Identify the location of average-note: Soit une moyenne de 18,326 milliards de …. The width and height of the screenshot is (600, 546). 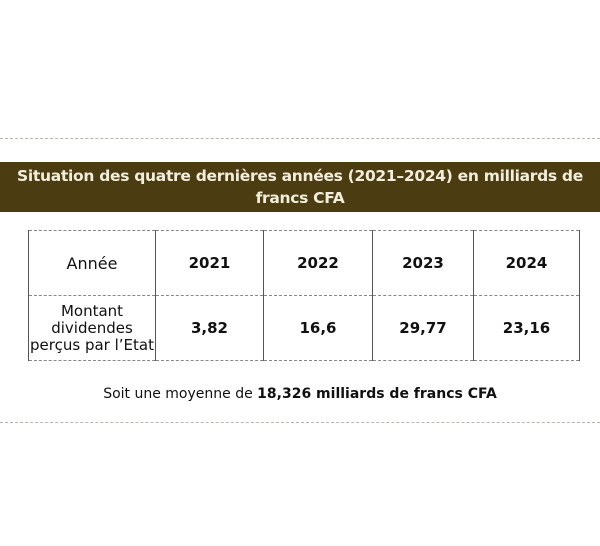
(300, 394).